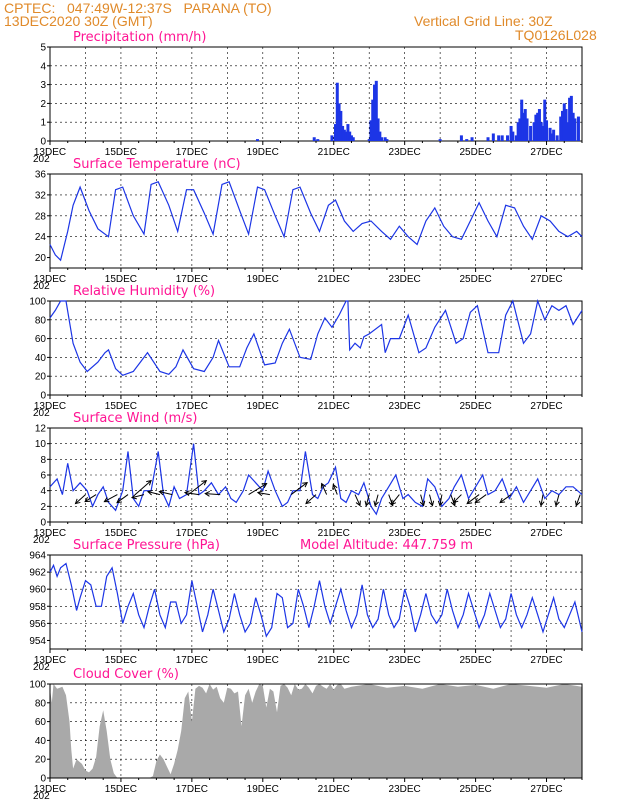  I want to click on rh-ytick-label: 60, so click(41, 339).